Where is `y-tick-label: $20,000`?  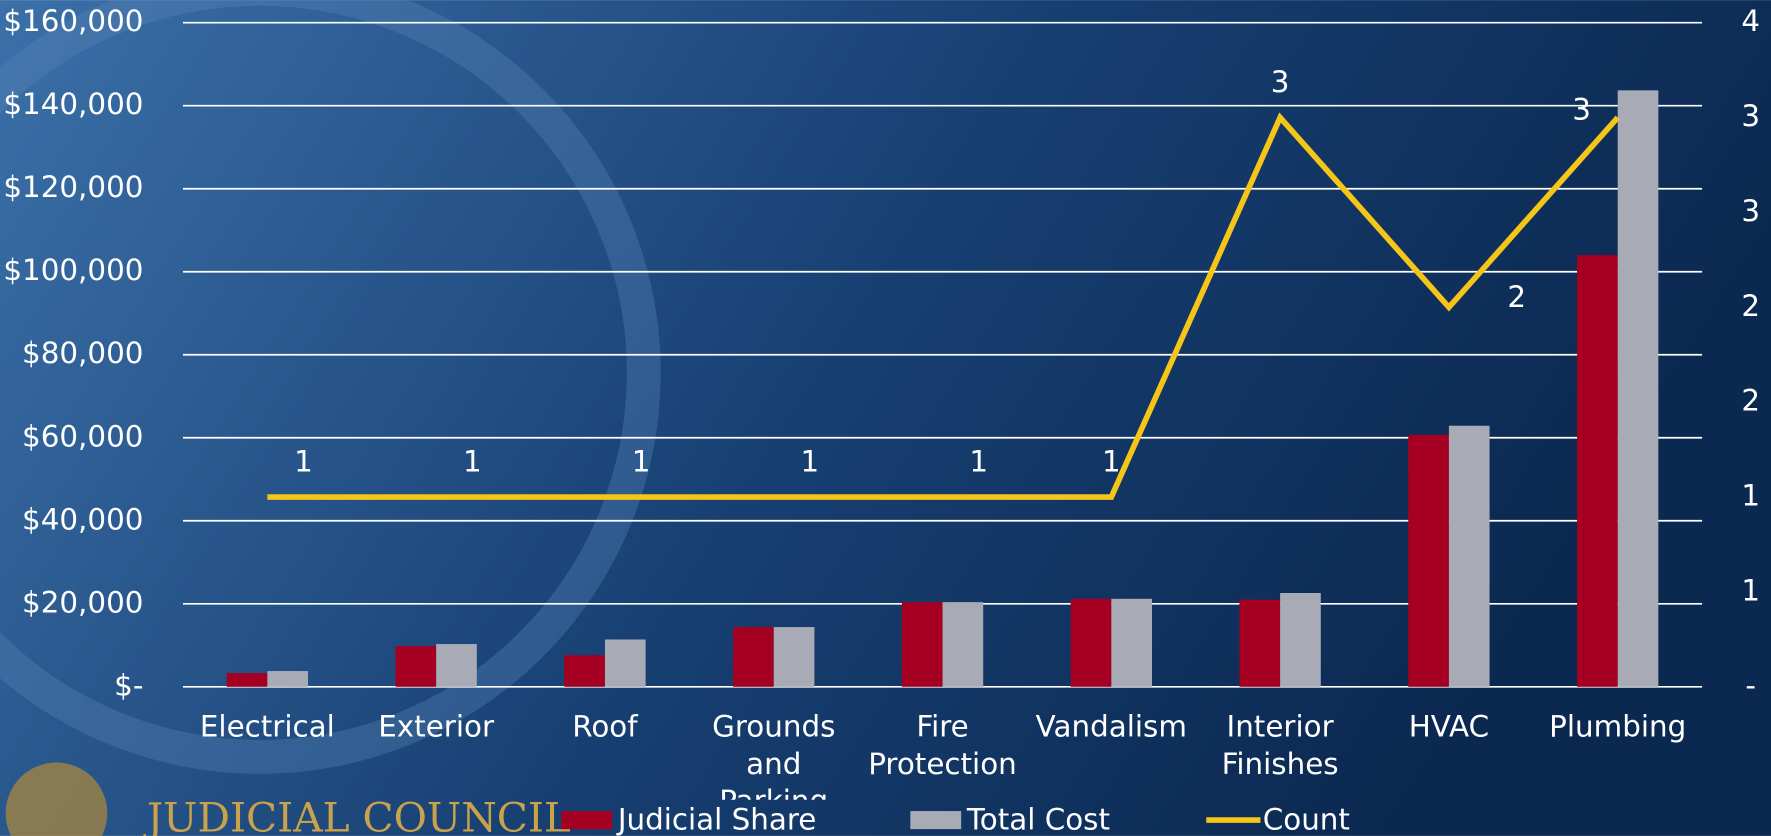 y-tick-label: $20,000 is located at coordinates (82, 602).